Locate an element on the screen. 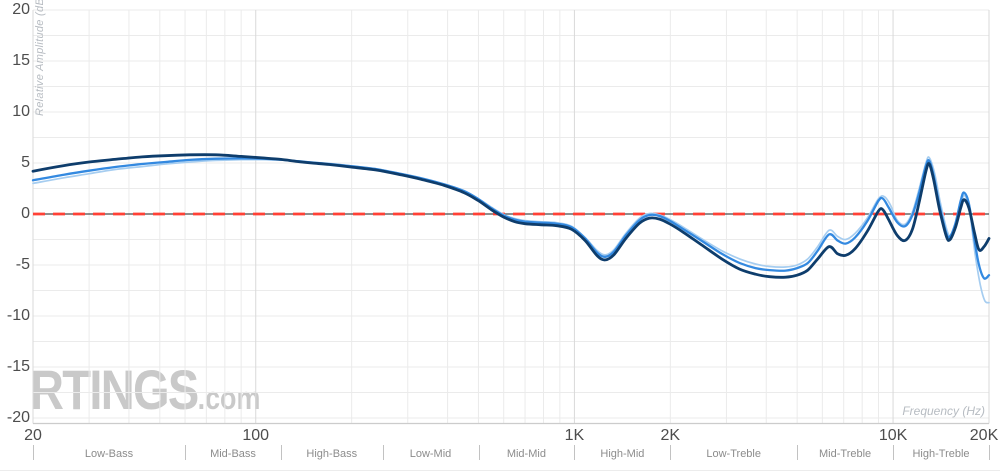 The width and height of the screenshot is (1000, 471). watermark-suffix: .com is located at coordinates (229, 398).